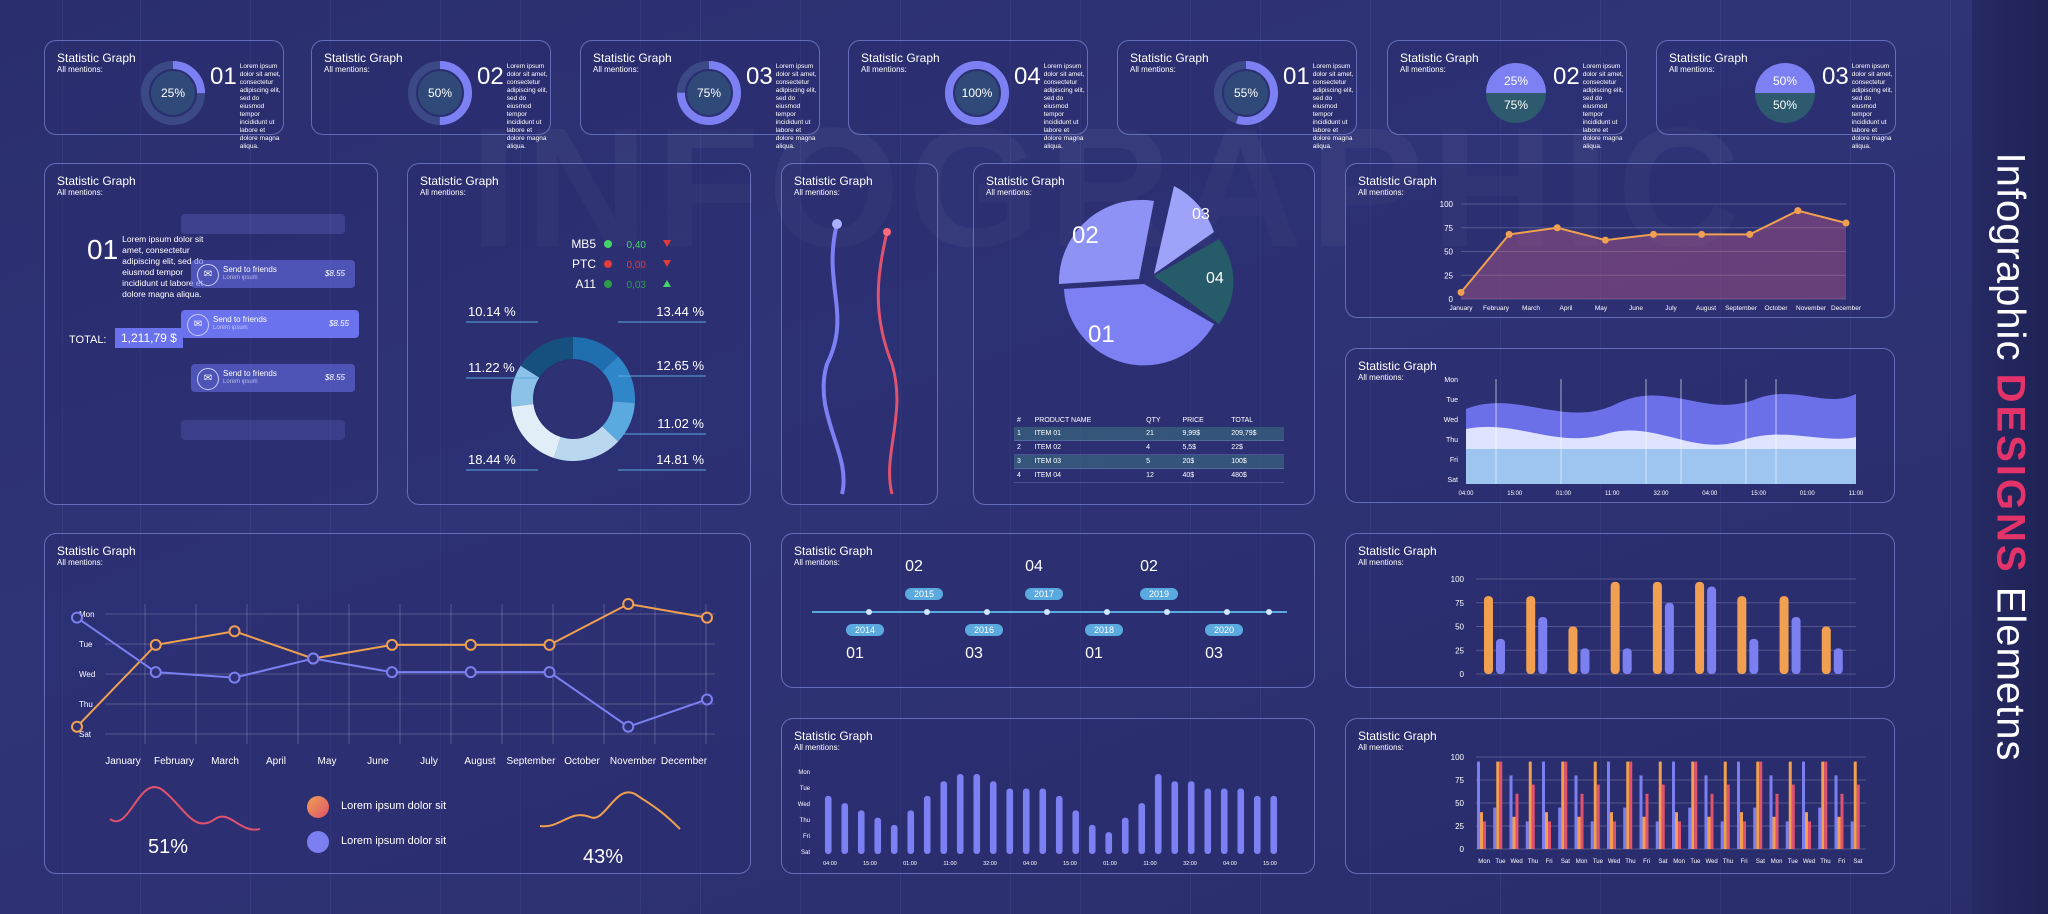 This screenshot has height=914, width=2048. Describe the element at coordinates (1447, 204) in the screenshot. I see `y-tick-label: 100` at that location.